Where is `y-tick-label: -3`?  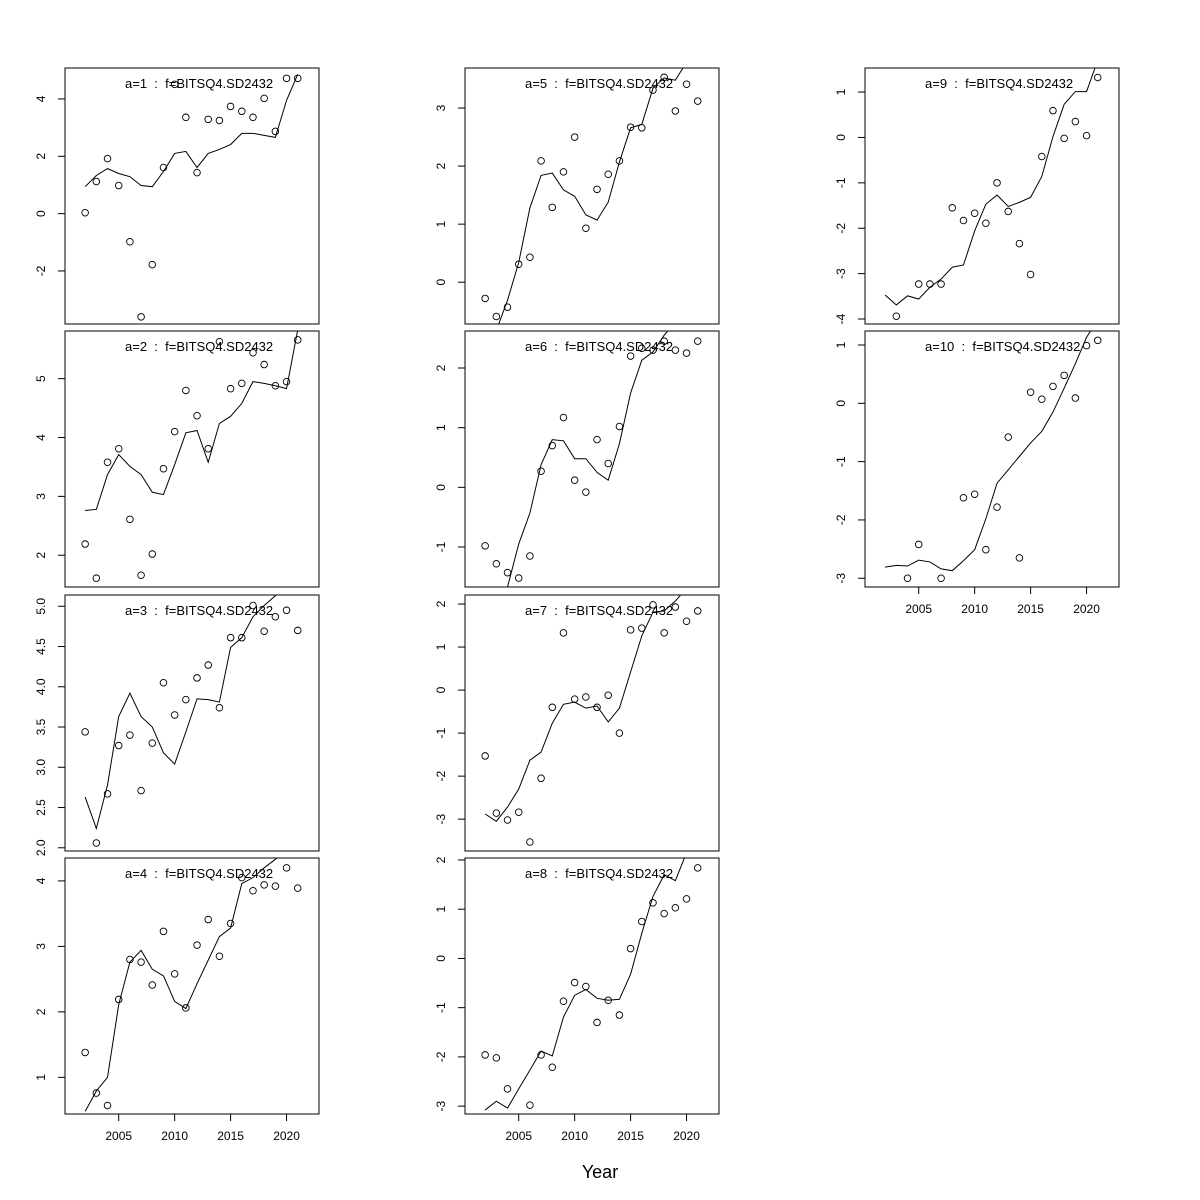 y-tick-label: -3 is located at coordinates (841, 273).